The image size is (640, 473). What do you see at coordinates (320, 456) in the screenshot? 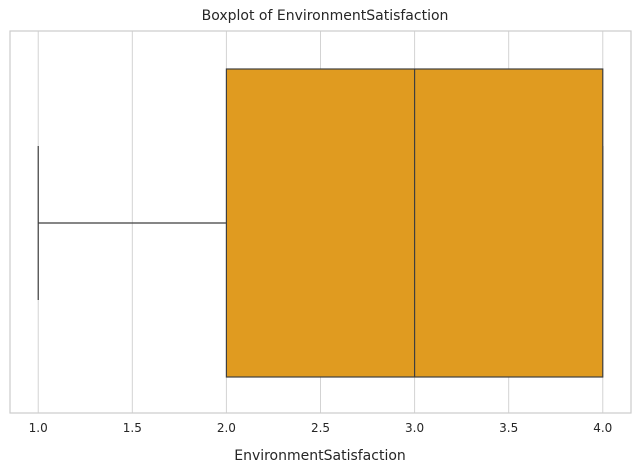
I see `x-axis-label: EnvironmentSatisfaction` at bounding box center [320, 456].